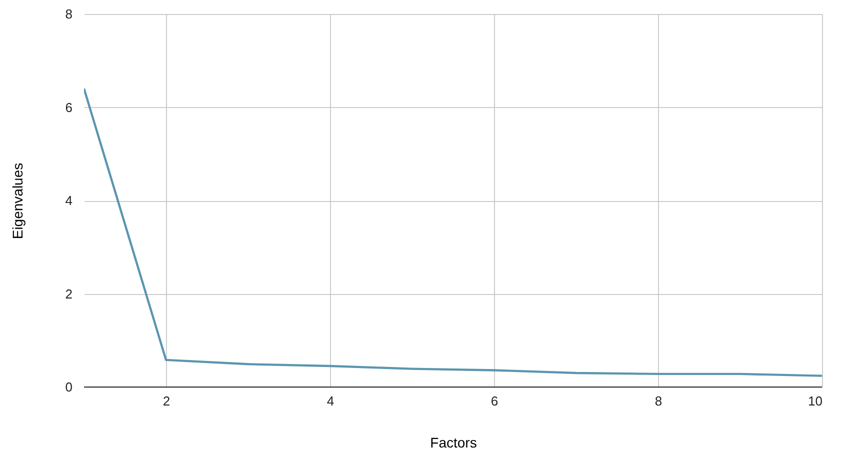 Image resolution: width=844 pixels, height=459 pixels. I want to click on y-axis-title: Eigenvalues, so click(17, 201).